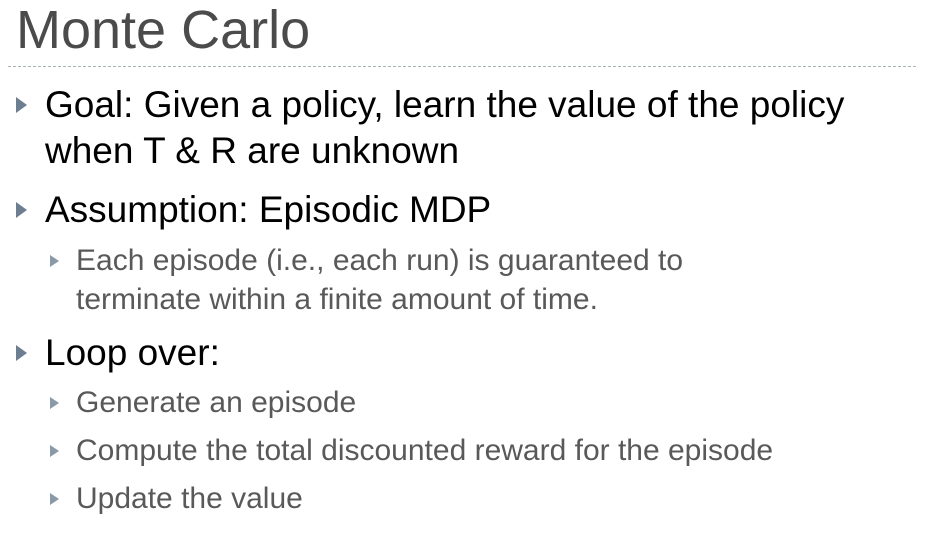 The width and height of the screenshot is (938, 535). I want to click on sub-bullet-update-text: Update the value, so click(189, 498).